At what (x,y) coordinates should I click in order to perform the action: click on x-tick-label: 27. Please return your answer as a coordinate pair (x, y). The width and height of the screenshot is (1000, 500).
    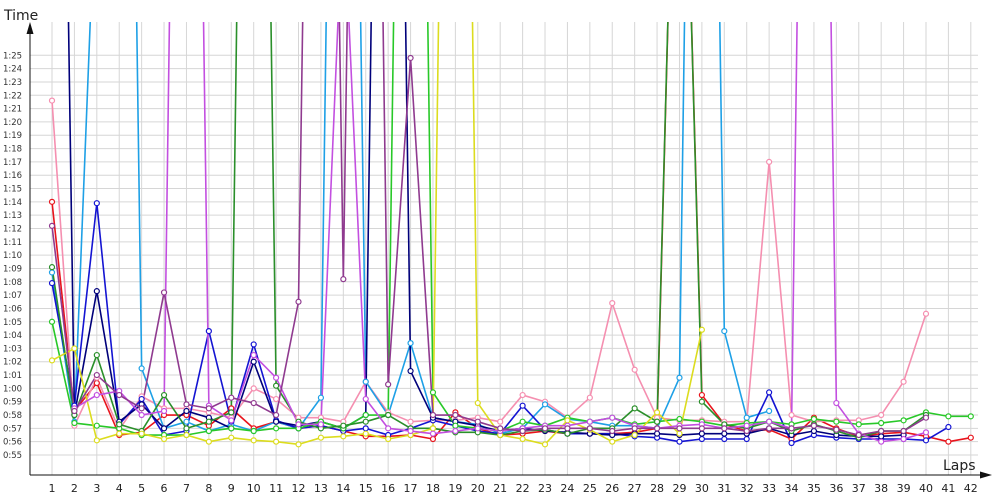
    Looking at the image, I should click on (635, 488).